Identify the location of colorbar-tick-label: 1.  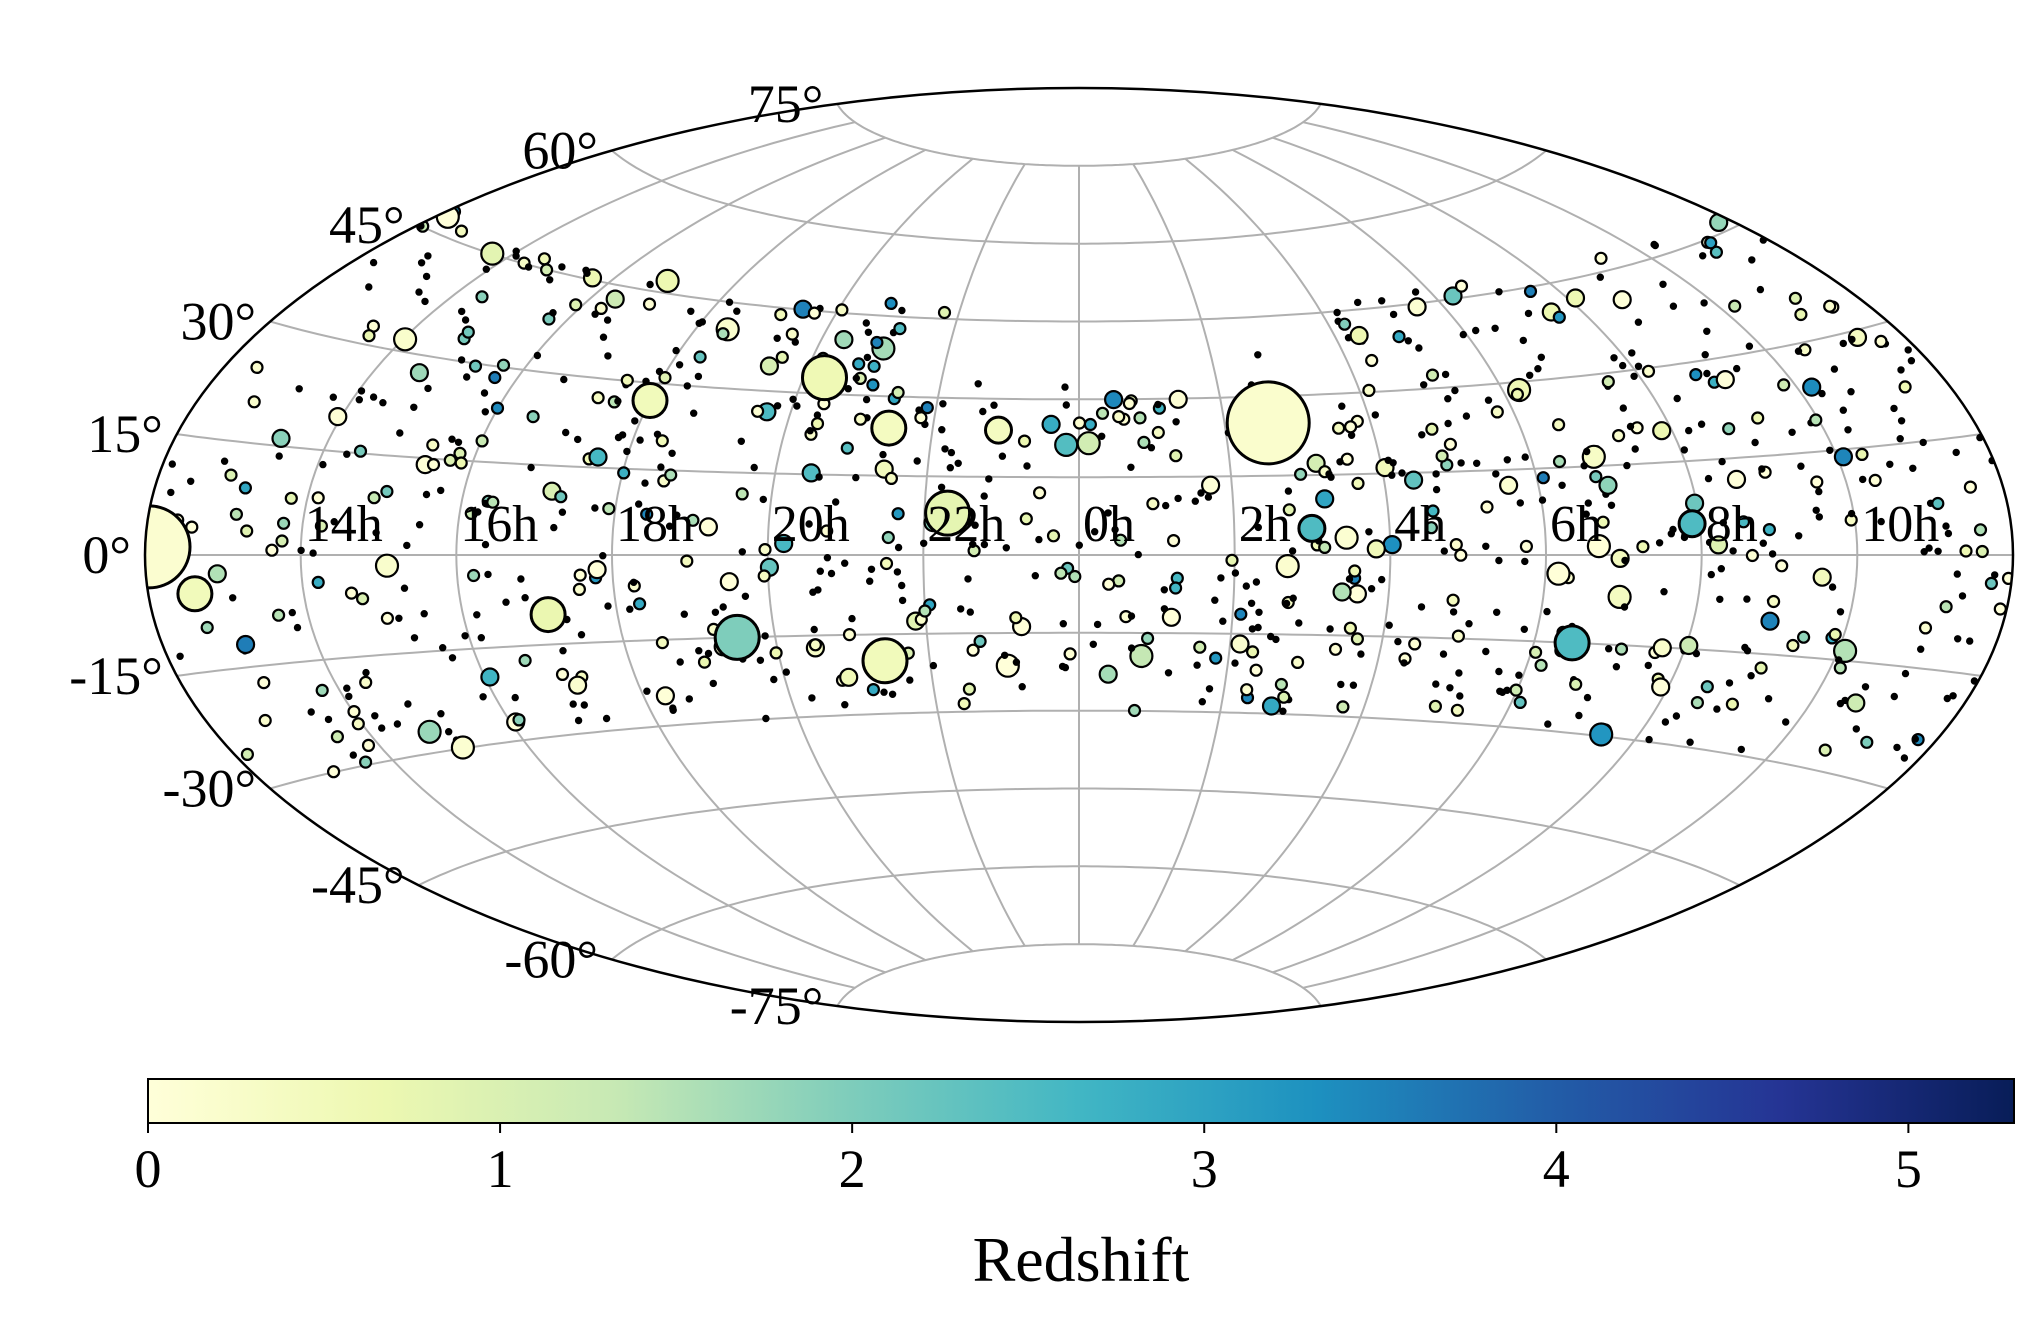
(500, 1169).